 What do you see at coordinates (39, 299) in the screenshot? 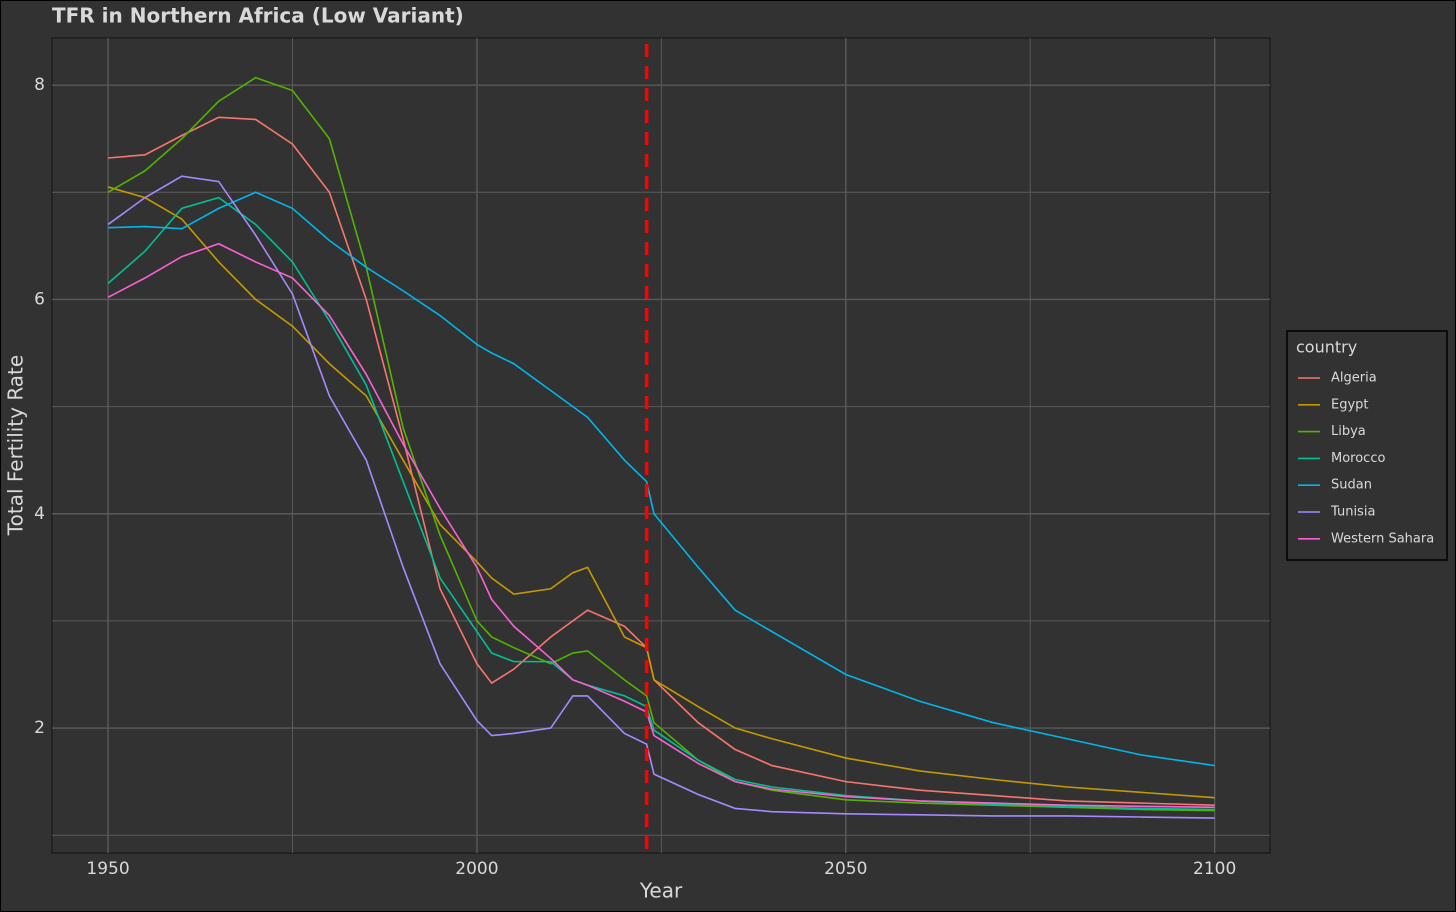
I see `y-tick-label: 6` at bounding box center [39, 299].